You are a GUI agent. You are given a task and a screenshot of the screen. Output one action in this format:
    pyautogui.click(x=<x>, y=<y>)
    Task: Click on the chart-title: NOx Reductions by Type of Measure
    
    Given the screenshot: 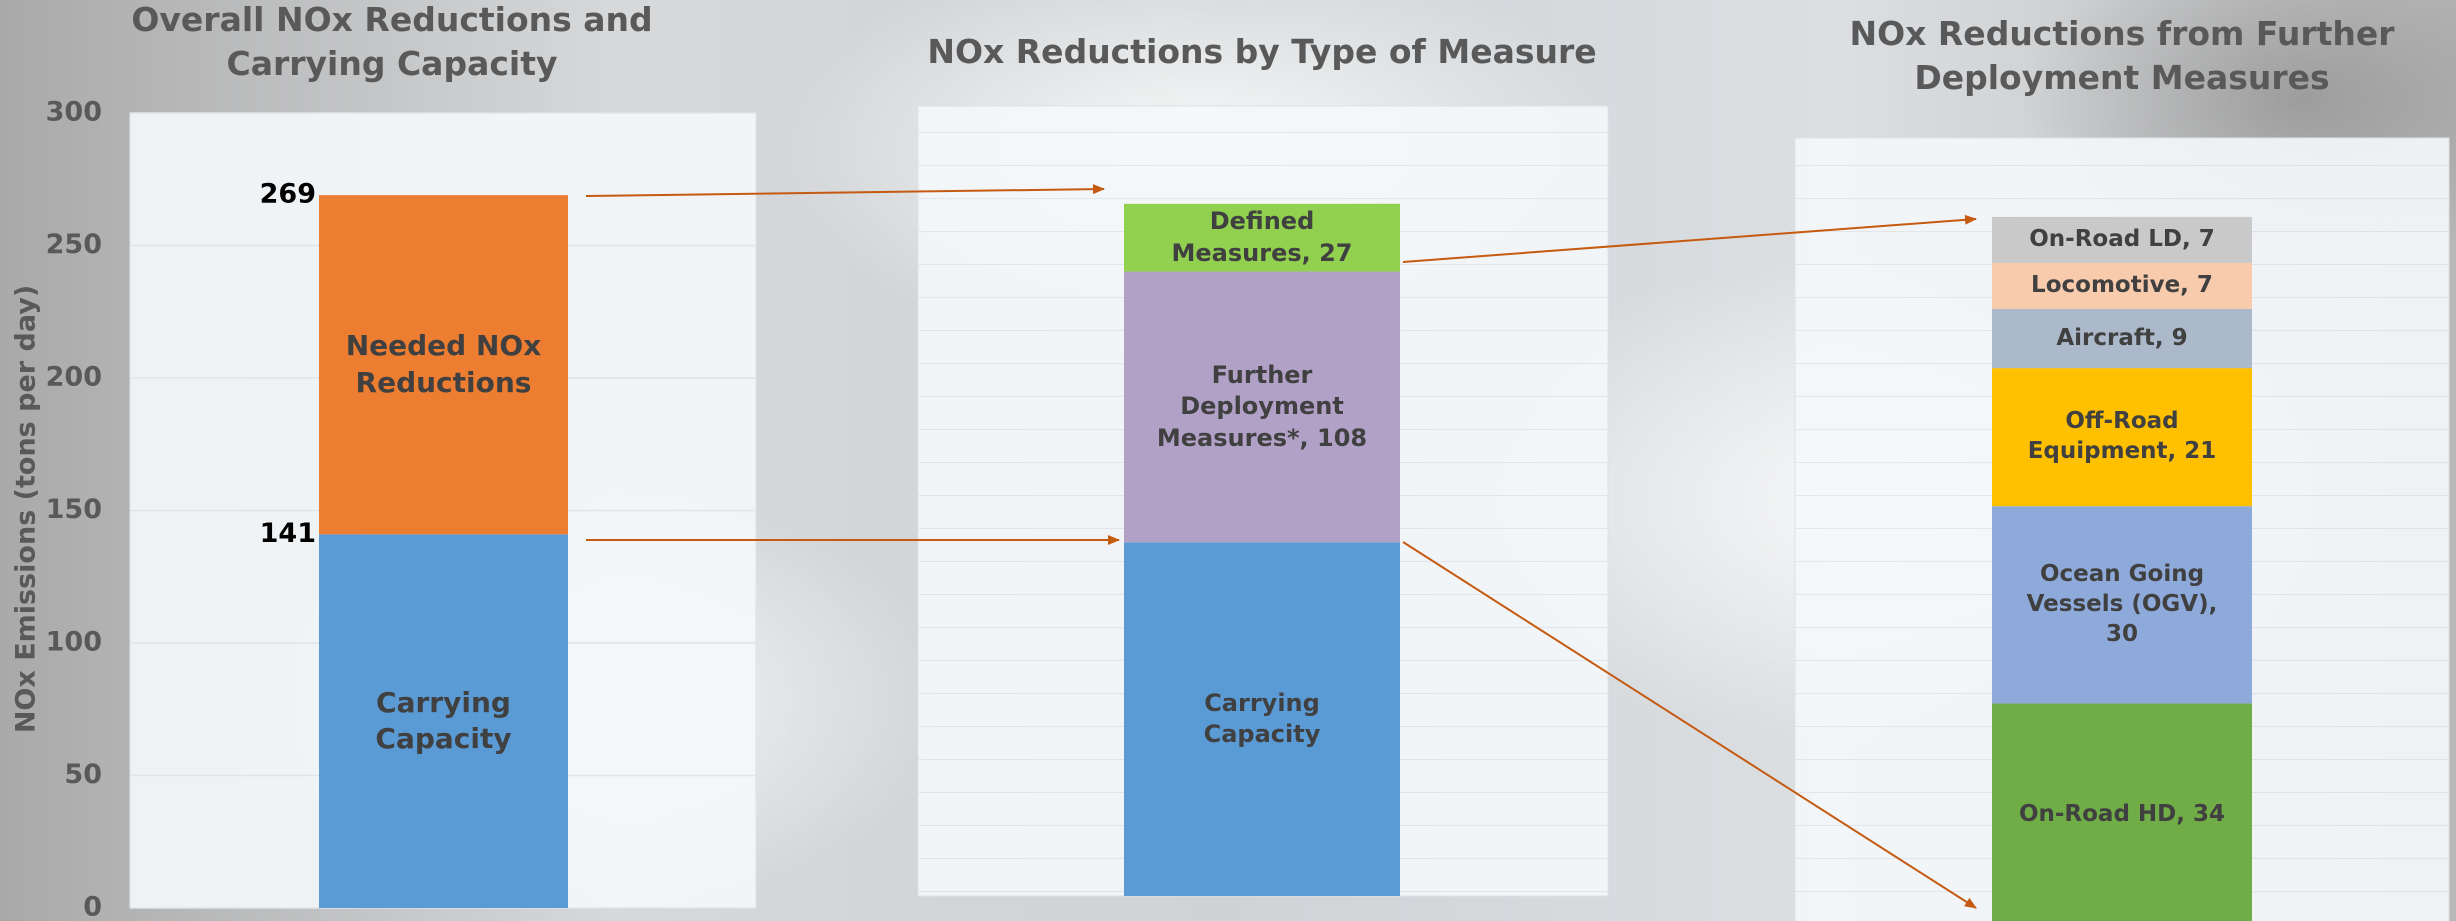 What is the action you would take?
    pyautogui.click(x=1262, y=51)
    